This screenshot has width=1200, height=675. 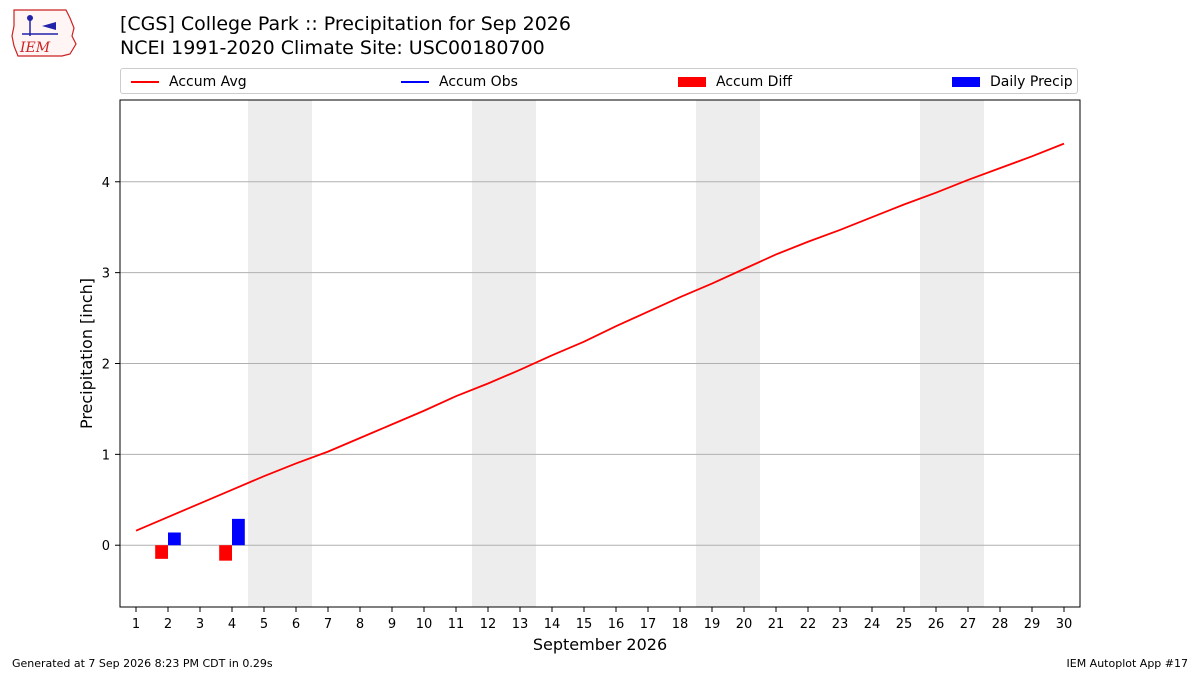 I want to click on legend-item-daily-precip: Daily Precip, so click(x=1012, y=82).